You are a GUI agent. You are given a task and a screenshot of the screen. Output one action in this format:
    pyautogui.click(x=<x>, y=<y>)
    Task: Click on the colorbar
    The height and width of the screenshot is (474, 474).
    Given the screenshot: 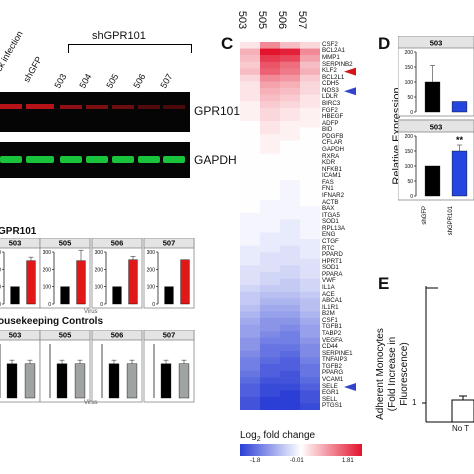 What is the action you would take?
    pyautogui.click(x=301, y=450)
    